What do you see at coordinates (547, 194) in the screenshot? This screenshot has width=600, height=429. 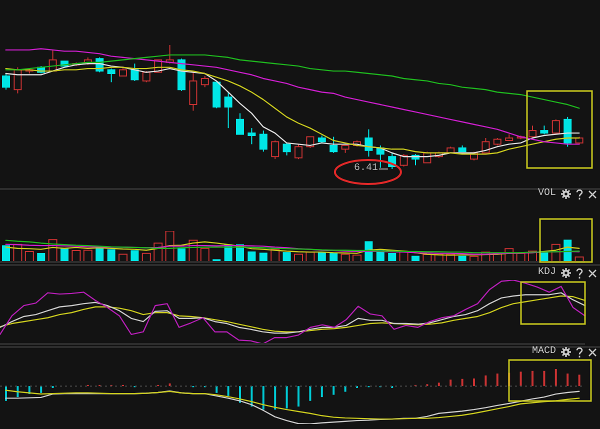 I see `chart-title: VOL` at bounding box center [547, 194].